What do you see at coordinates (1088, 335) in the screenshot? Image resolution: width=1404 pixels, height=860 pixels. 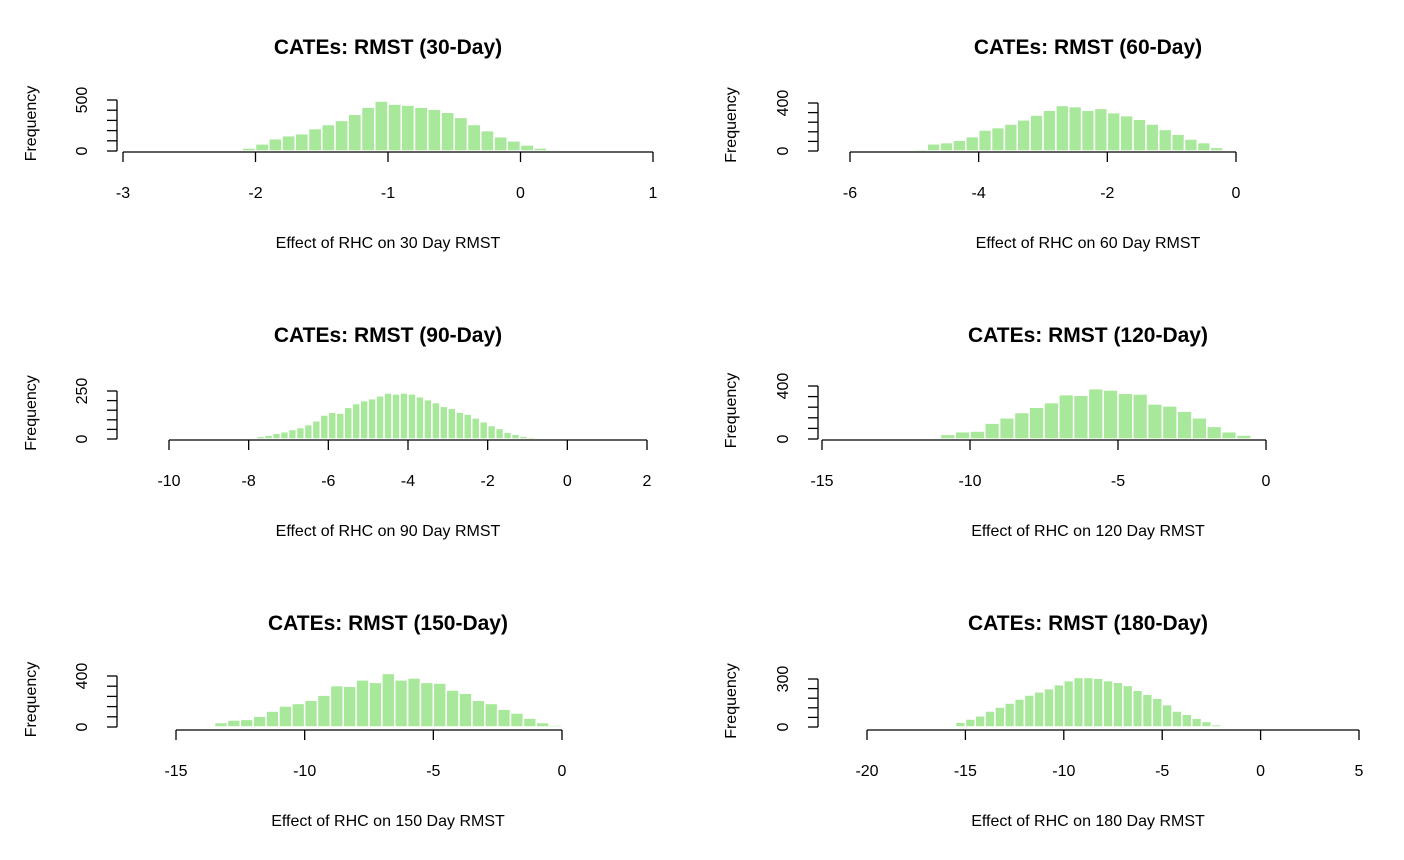 I see `panel-title: CATEs: RMST (120-Day)` at bounding box center [1088, 335].